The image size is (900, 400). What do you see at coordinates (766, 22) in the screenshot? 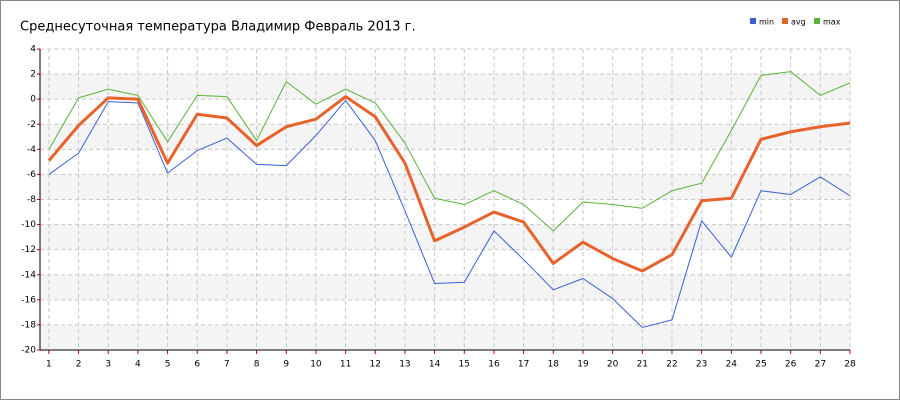
I see `legend-label: min` at bounding box center [766, 22].